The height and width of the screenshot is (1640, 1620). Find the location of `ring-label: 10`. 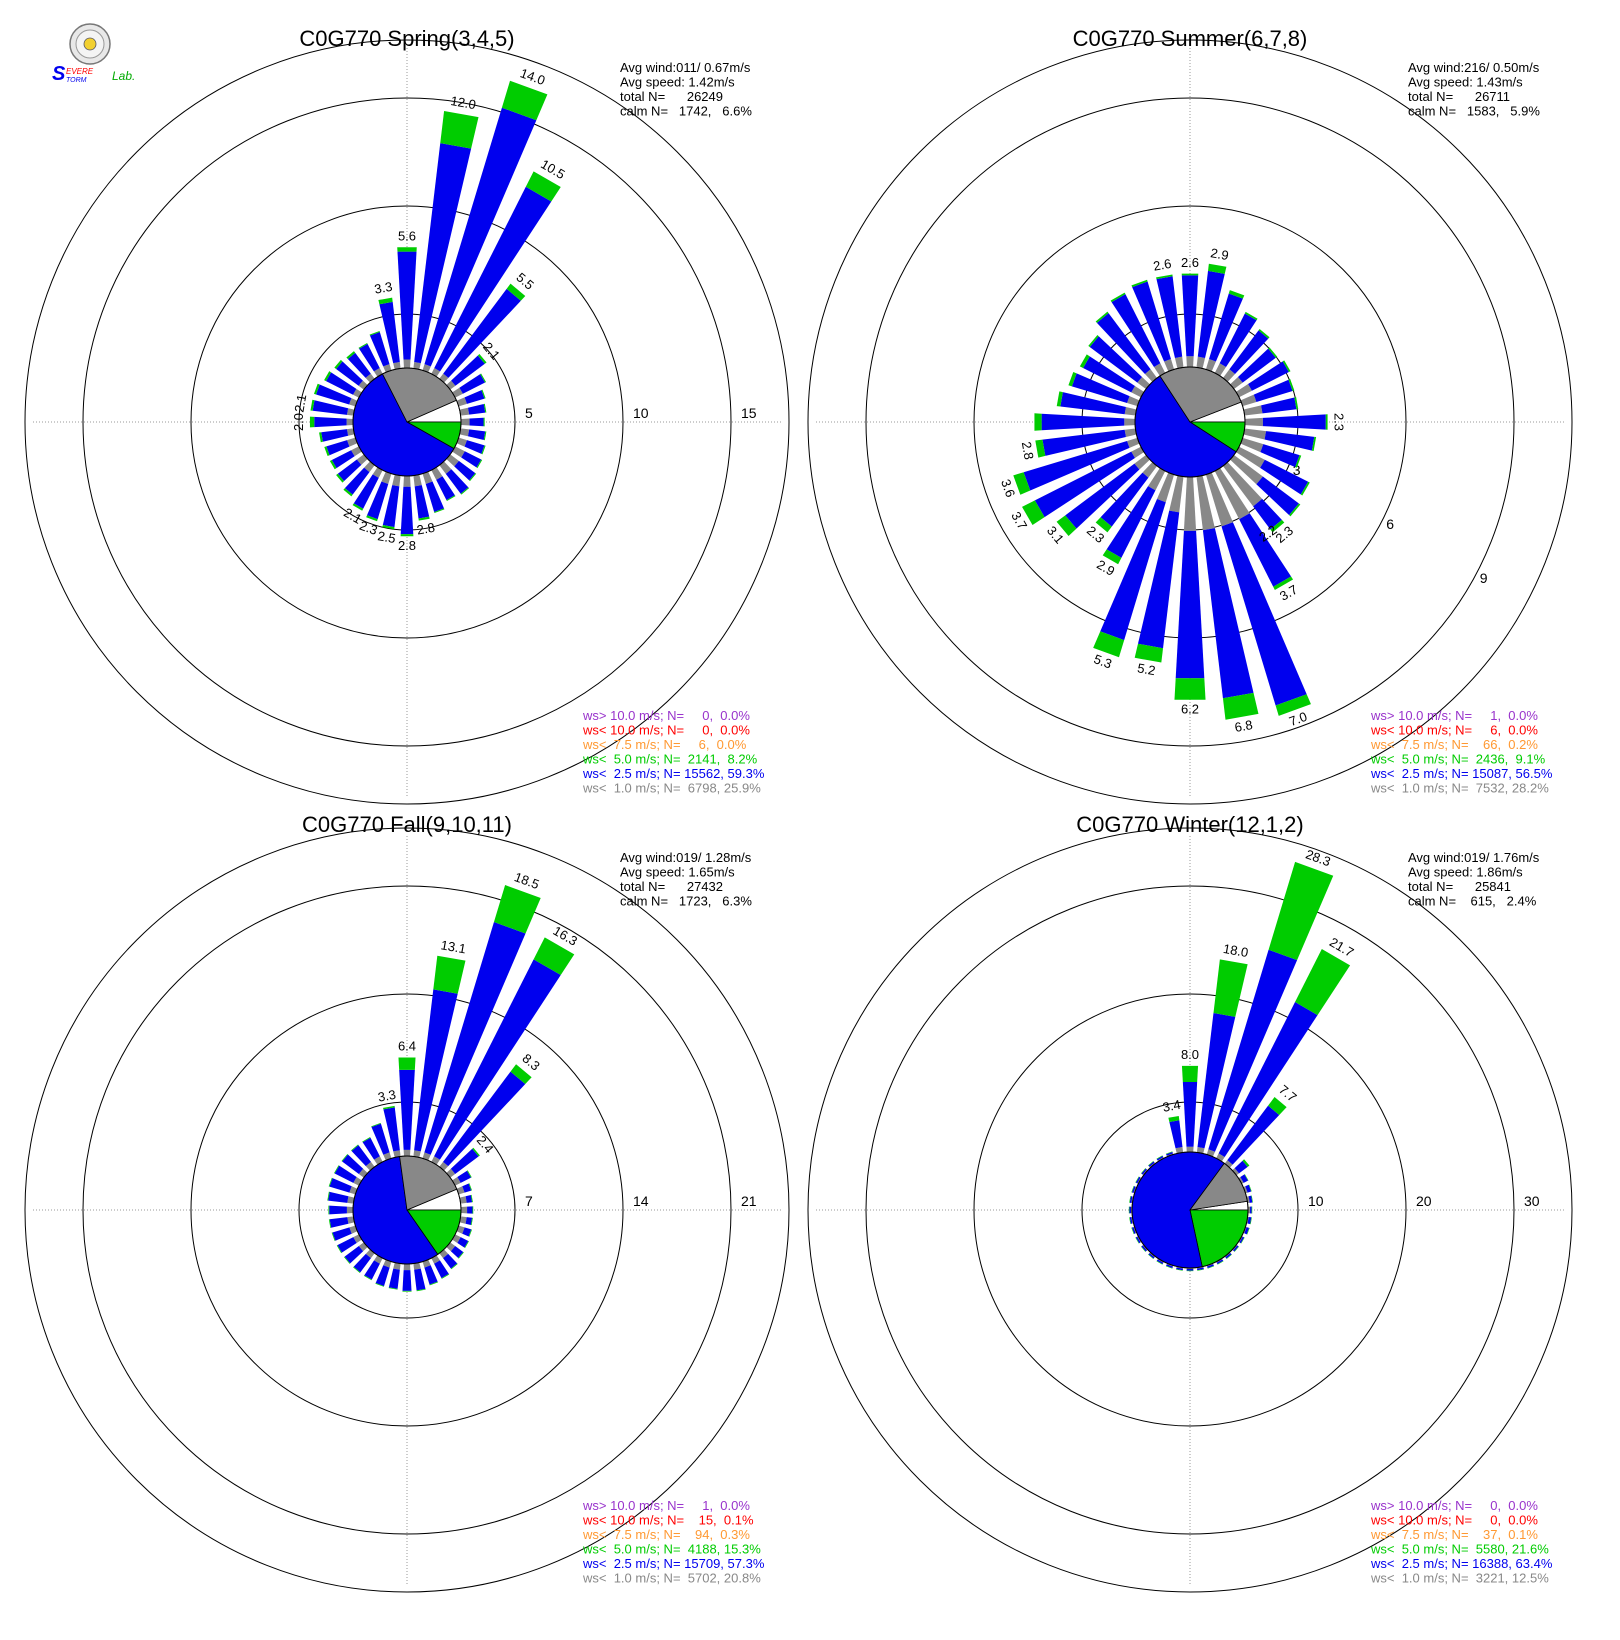

ring-label: 10 is located at coordinates (641, 413).